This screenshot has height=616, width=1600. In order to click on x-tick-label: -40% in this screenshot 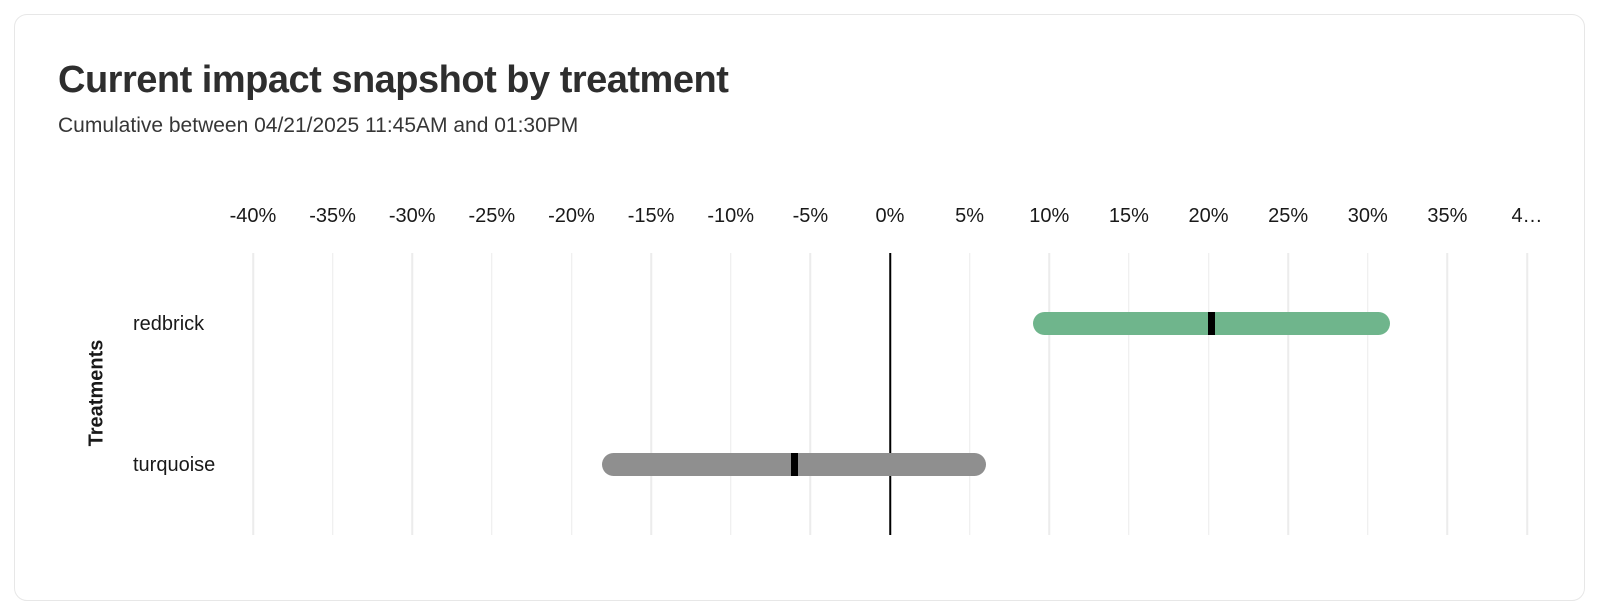, I will do `click(253, 216)`.